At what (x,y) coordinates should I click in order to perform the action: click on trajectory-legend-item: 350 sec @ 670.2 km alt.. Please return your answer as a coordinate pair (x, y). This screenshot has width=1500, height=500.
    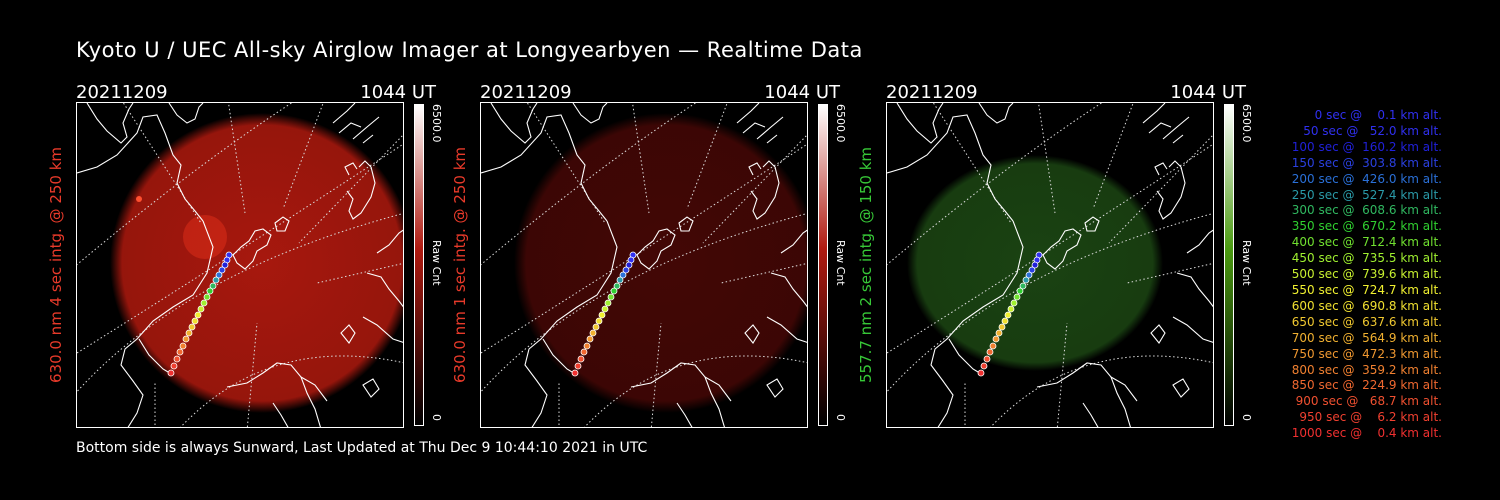
    Looking at the image, I should click on (1364, 226).